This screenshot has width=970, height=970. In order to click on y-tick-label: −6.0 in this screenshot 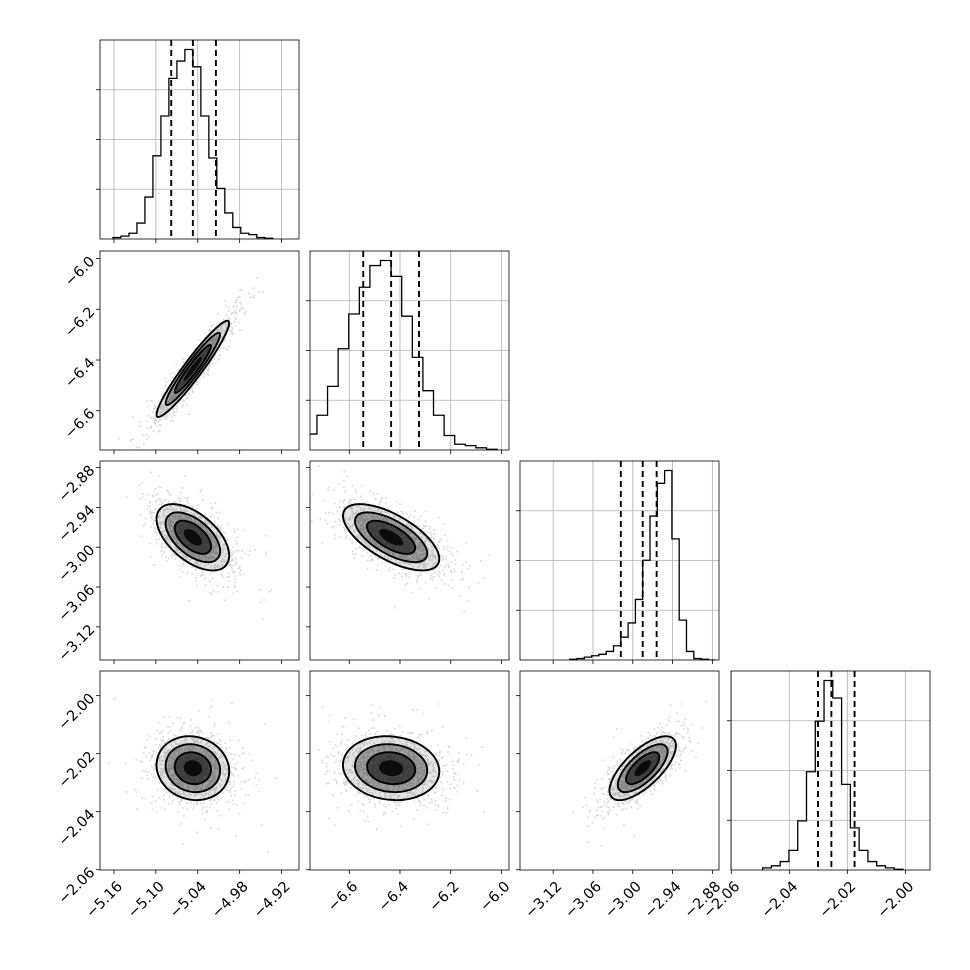, I will do `click(80, 272)`.